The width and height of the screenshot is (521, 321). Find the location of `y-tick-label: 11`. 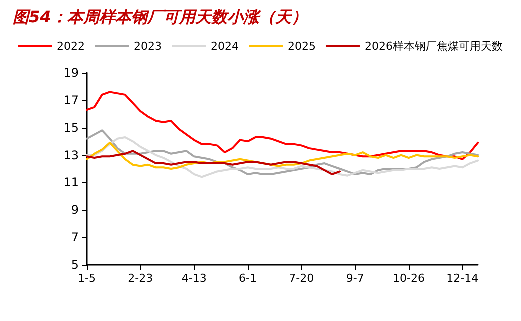

y-tick-label: 11 is located at coordinates (71, 183).